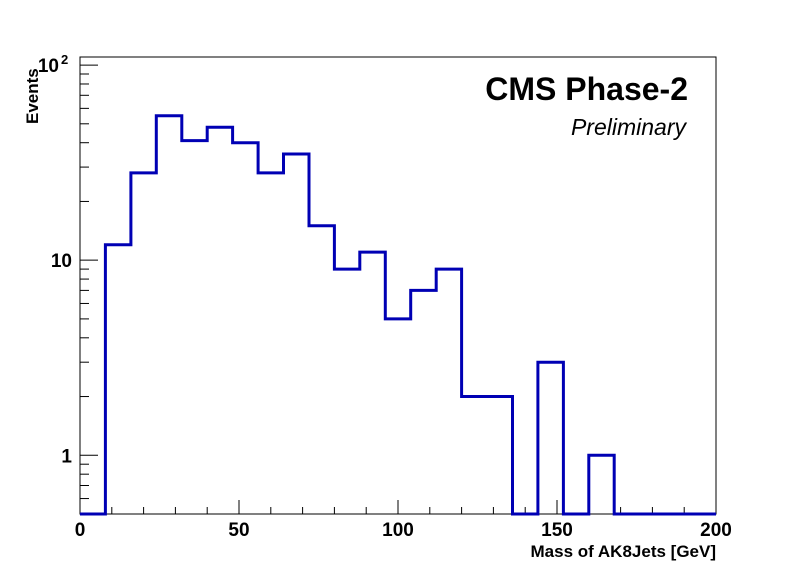  What do you see at coordinates (398, 530) in the screenshot?
I see `x-tick-label: 100` at bounding box center [398, 530].